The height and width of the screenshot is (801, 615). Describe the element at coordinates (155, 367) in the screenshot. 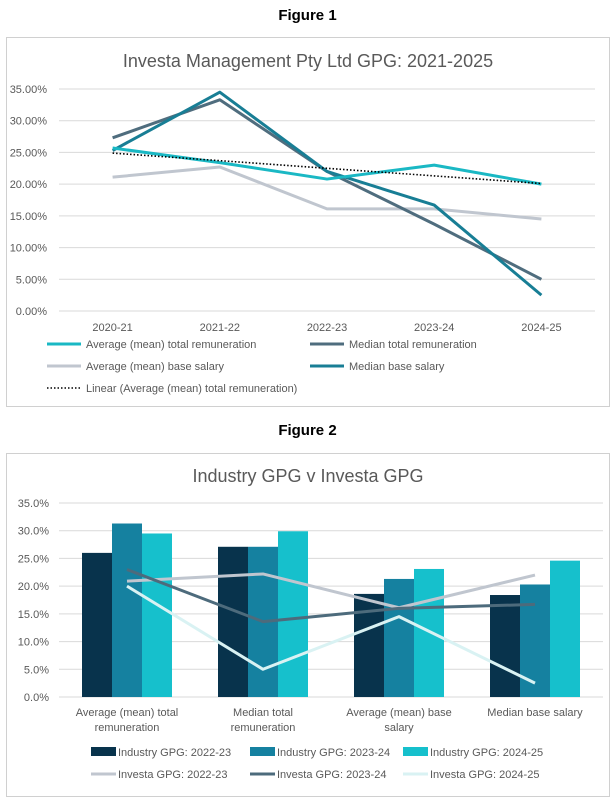

I see `legend-label: Average (mean) base salary` at that location.